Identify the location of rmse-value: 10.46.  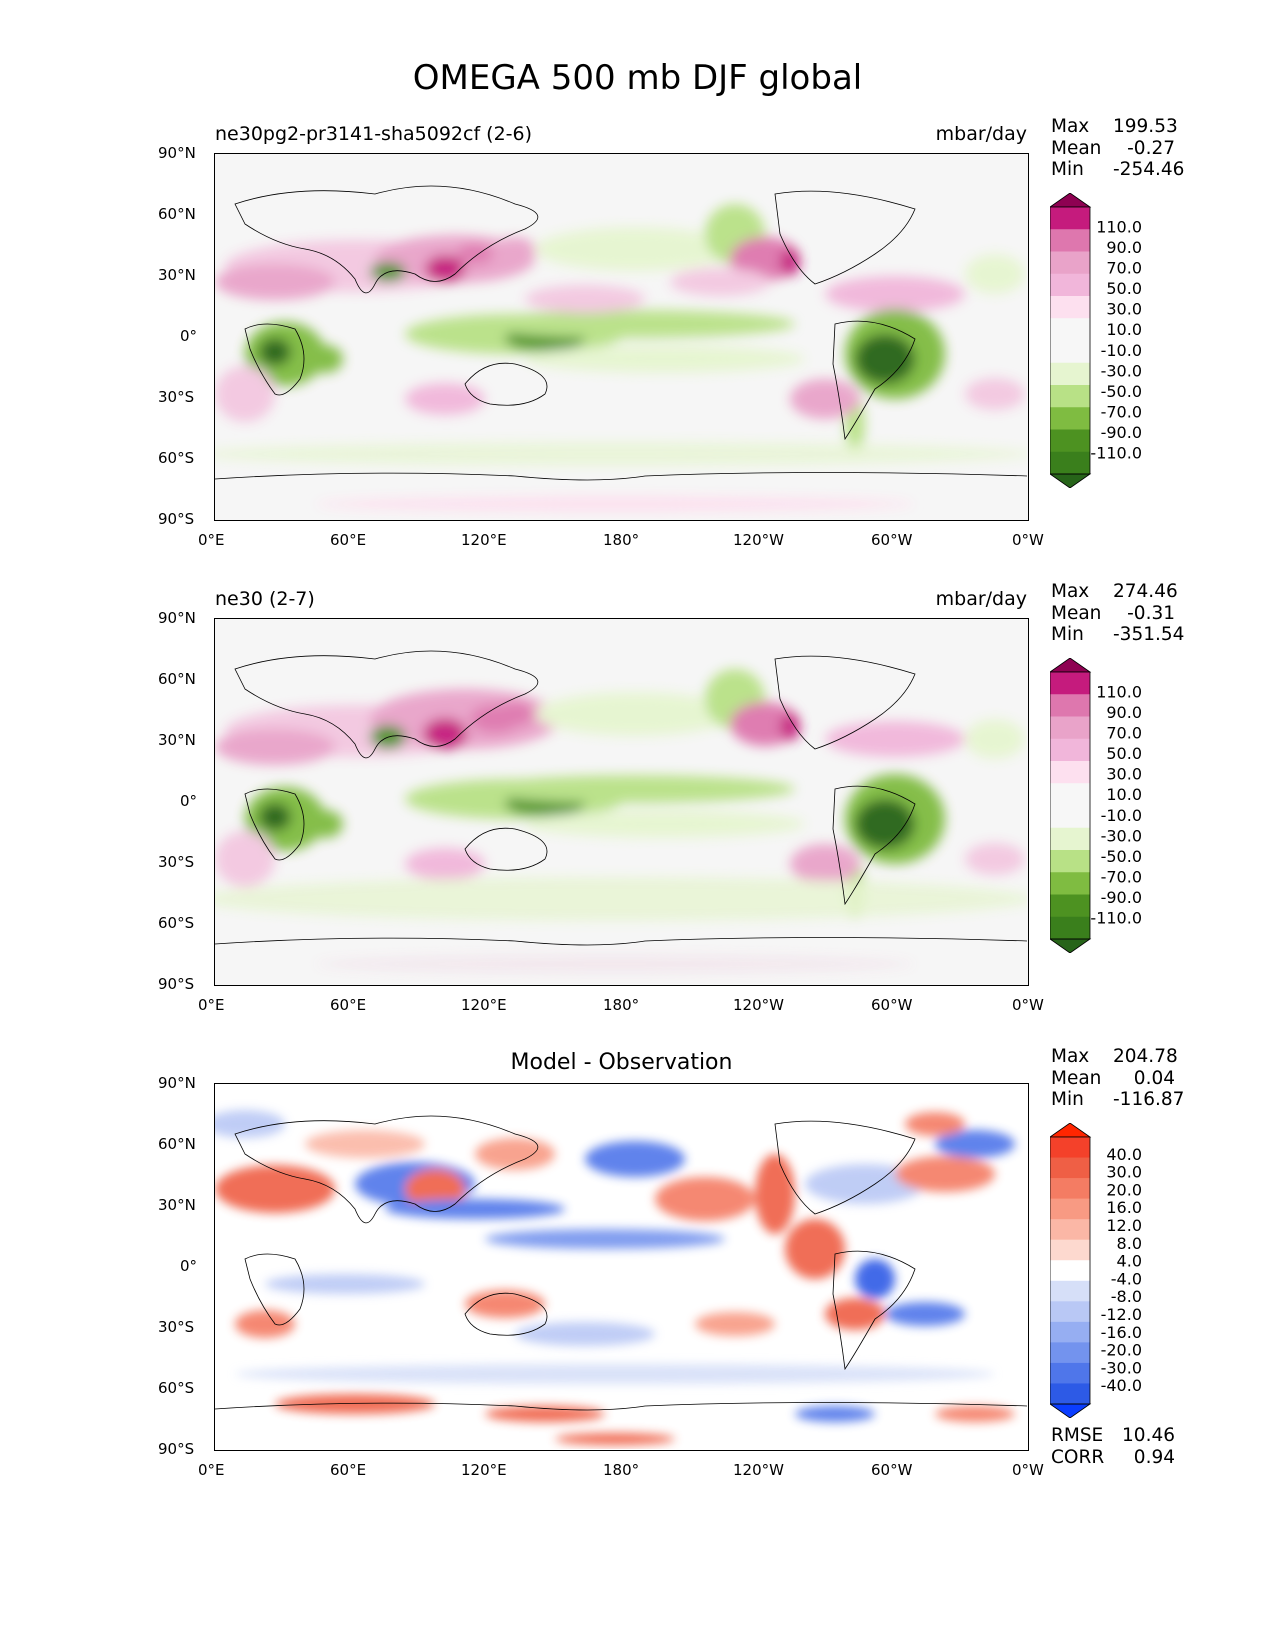
(1148, 1435).